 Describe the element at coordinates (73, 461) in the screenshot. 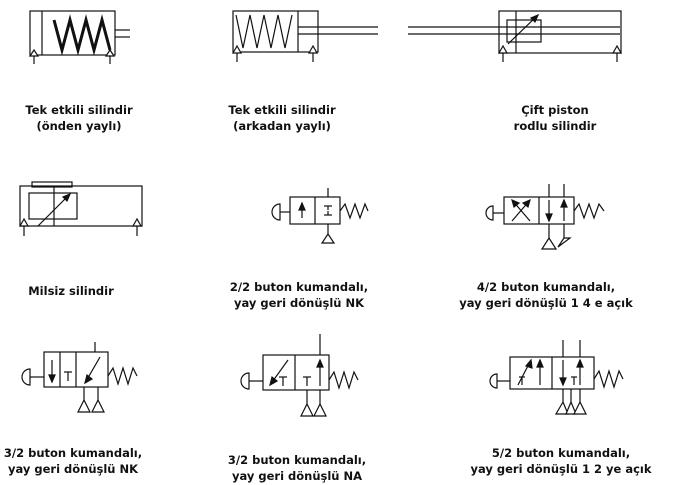

I see `caption-valve-3-2-nc: 3/2 buton kumandalı, yay geri dönüşlü NK` at that location.